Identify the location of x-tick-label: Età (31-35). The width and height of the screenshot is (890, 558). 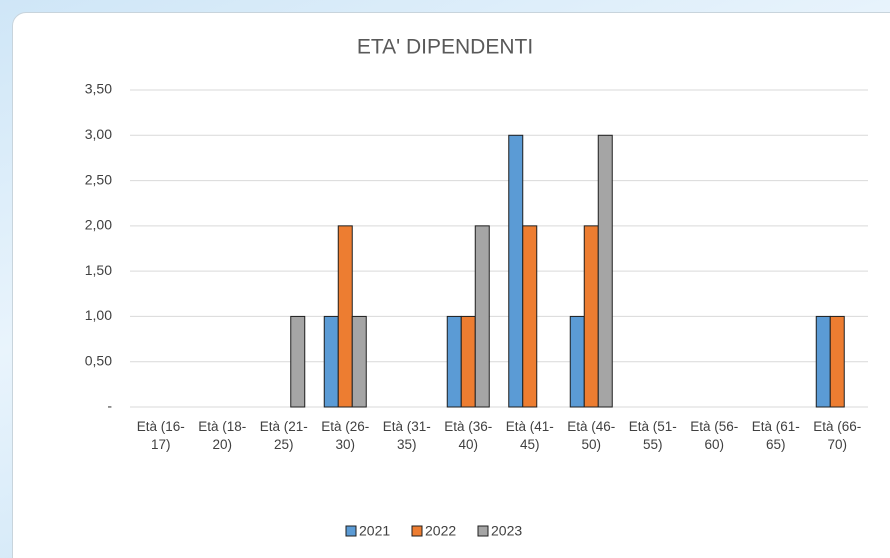
(406, 435).